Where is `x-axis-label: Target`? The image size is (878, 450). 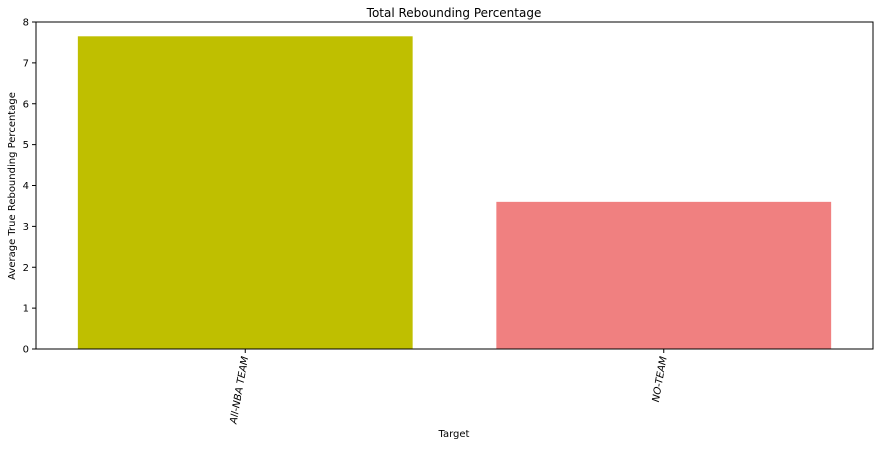 x-axis-label: Target is located at coordinates (454, 434).